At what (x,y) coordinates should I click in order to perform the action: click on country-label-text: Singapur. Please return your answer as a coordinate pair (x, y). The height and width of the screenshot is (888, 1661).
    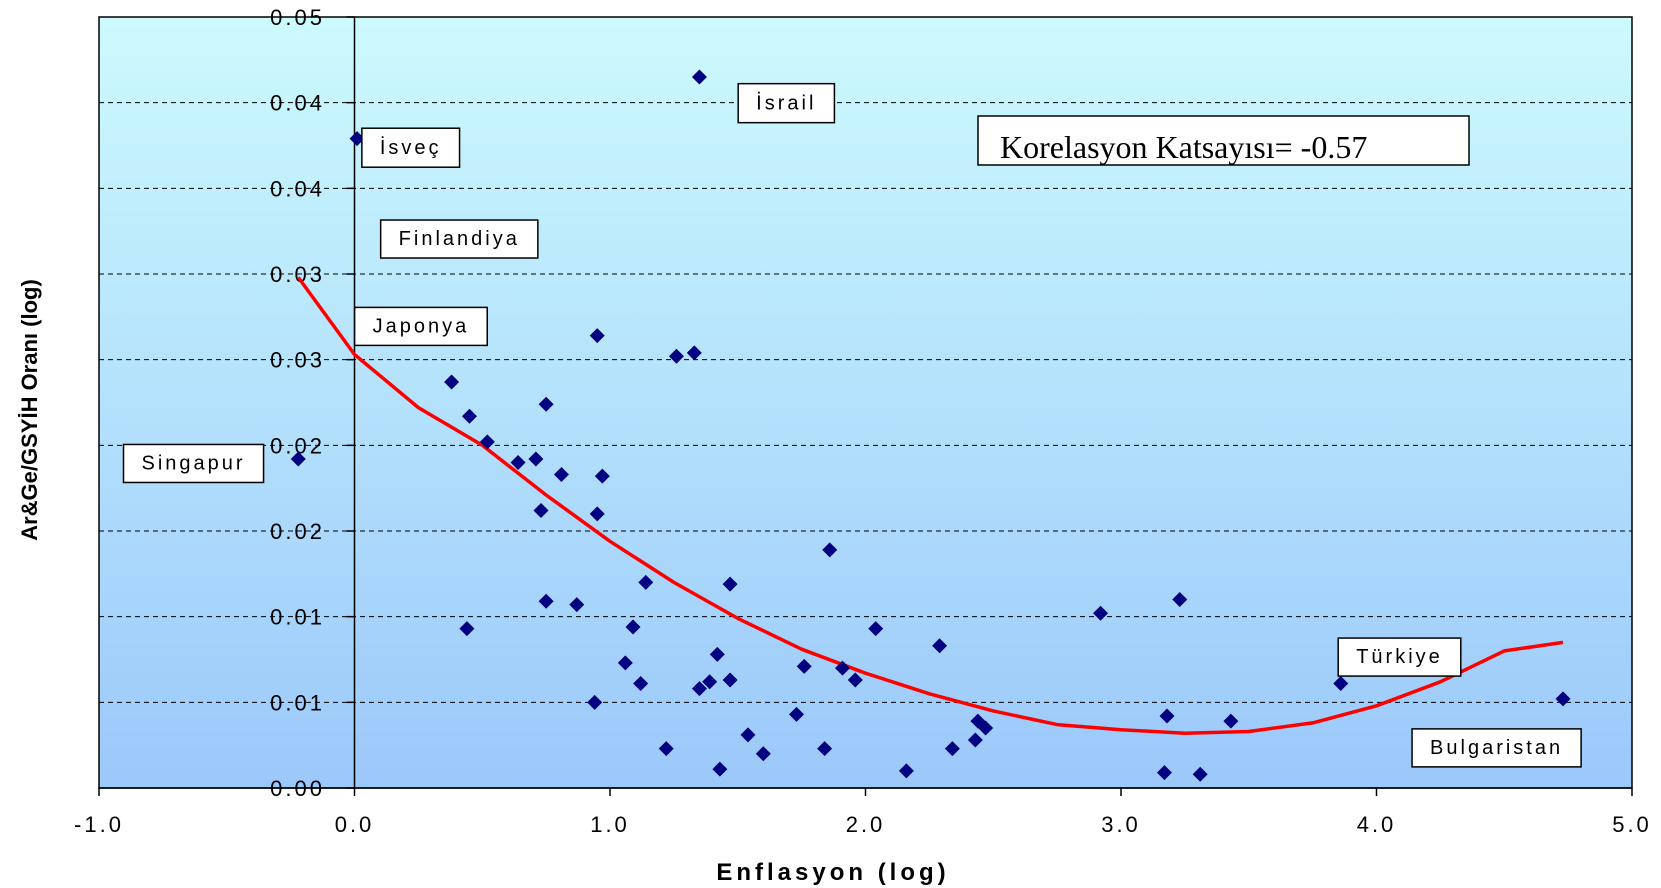
    Looking at the image, I should click on (194, 463).